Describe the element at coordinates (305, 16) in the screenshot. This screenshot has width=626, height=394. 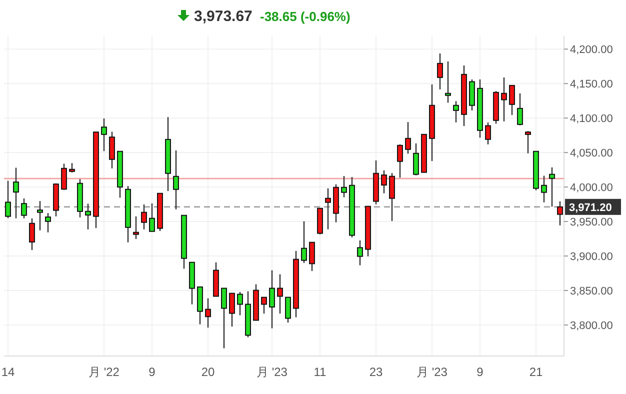
I see `text: -38.65 (-0.96%)` at that location.